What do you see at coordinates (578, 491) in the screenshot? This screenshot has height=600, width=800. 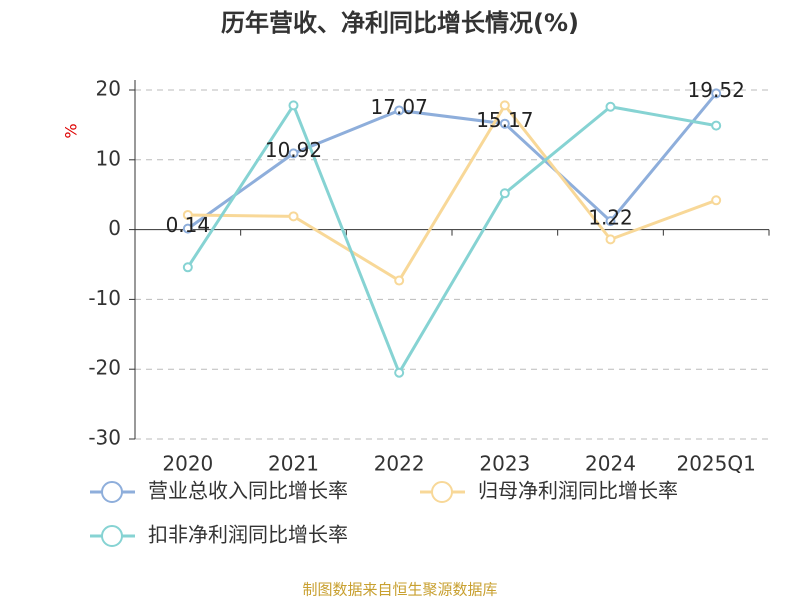 I see `legend-label: 归母净利润同比增长率` at bounding box center [578, 491].